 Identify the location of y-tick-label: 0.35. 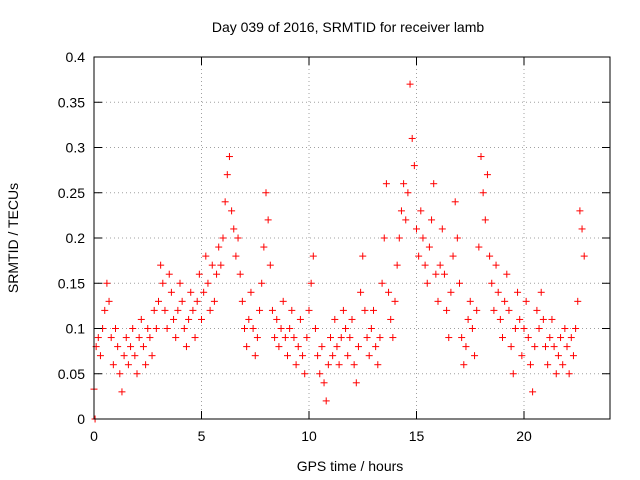
(71, 102).